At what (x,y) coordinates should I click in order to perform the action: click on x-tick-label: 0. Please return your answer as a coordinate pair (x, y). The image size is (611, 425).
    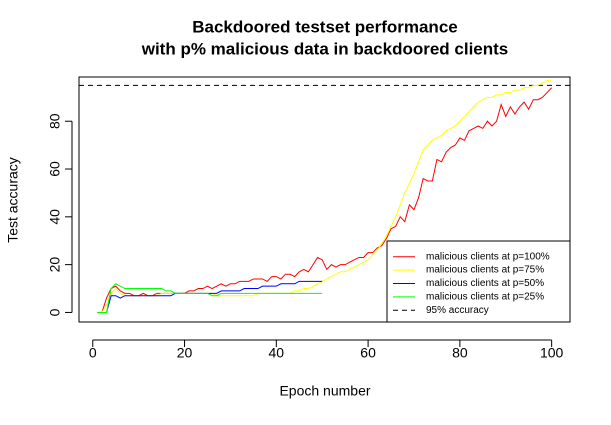
    Looking at the image, I should click on (93, 353).